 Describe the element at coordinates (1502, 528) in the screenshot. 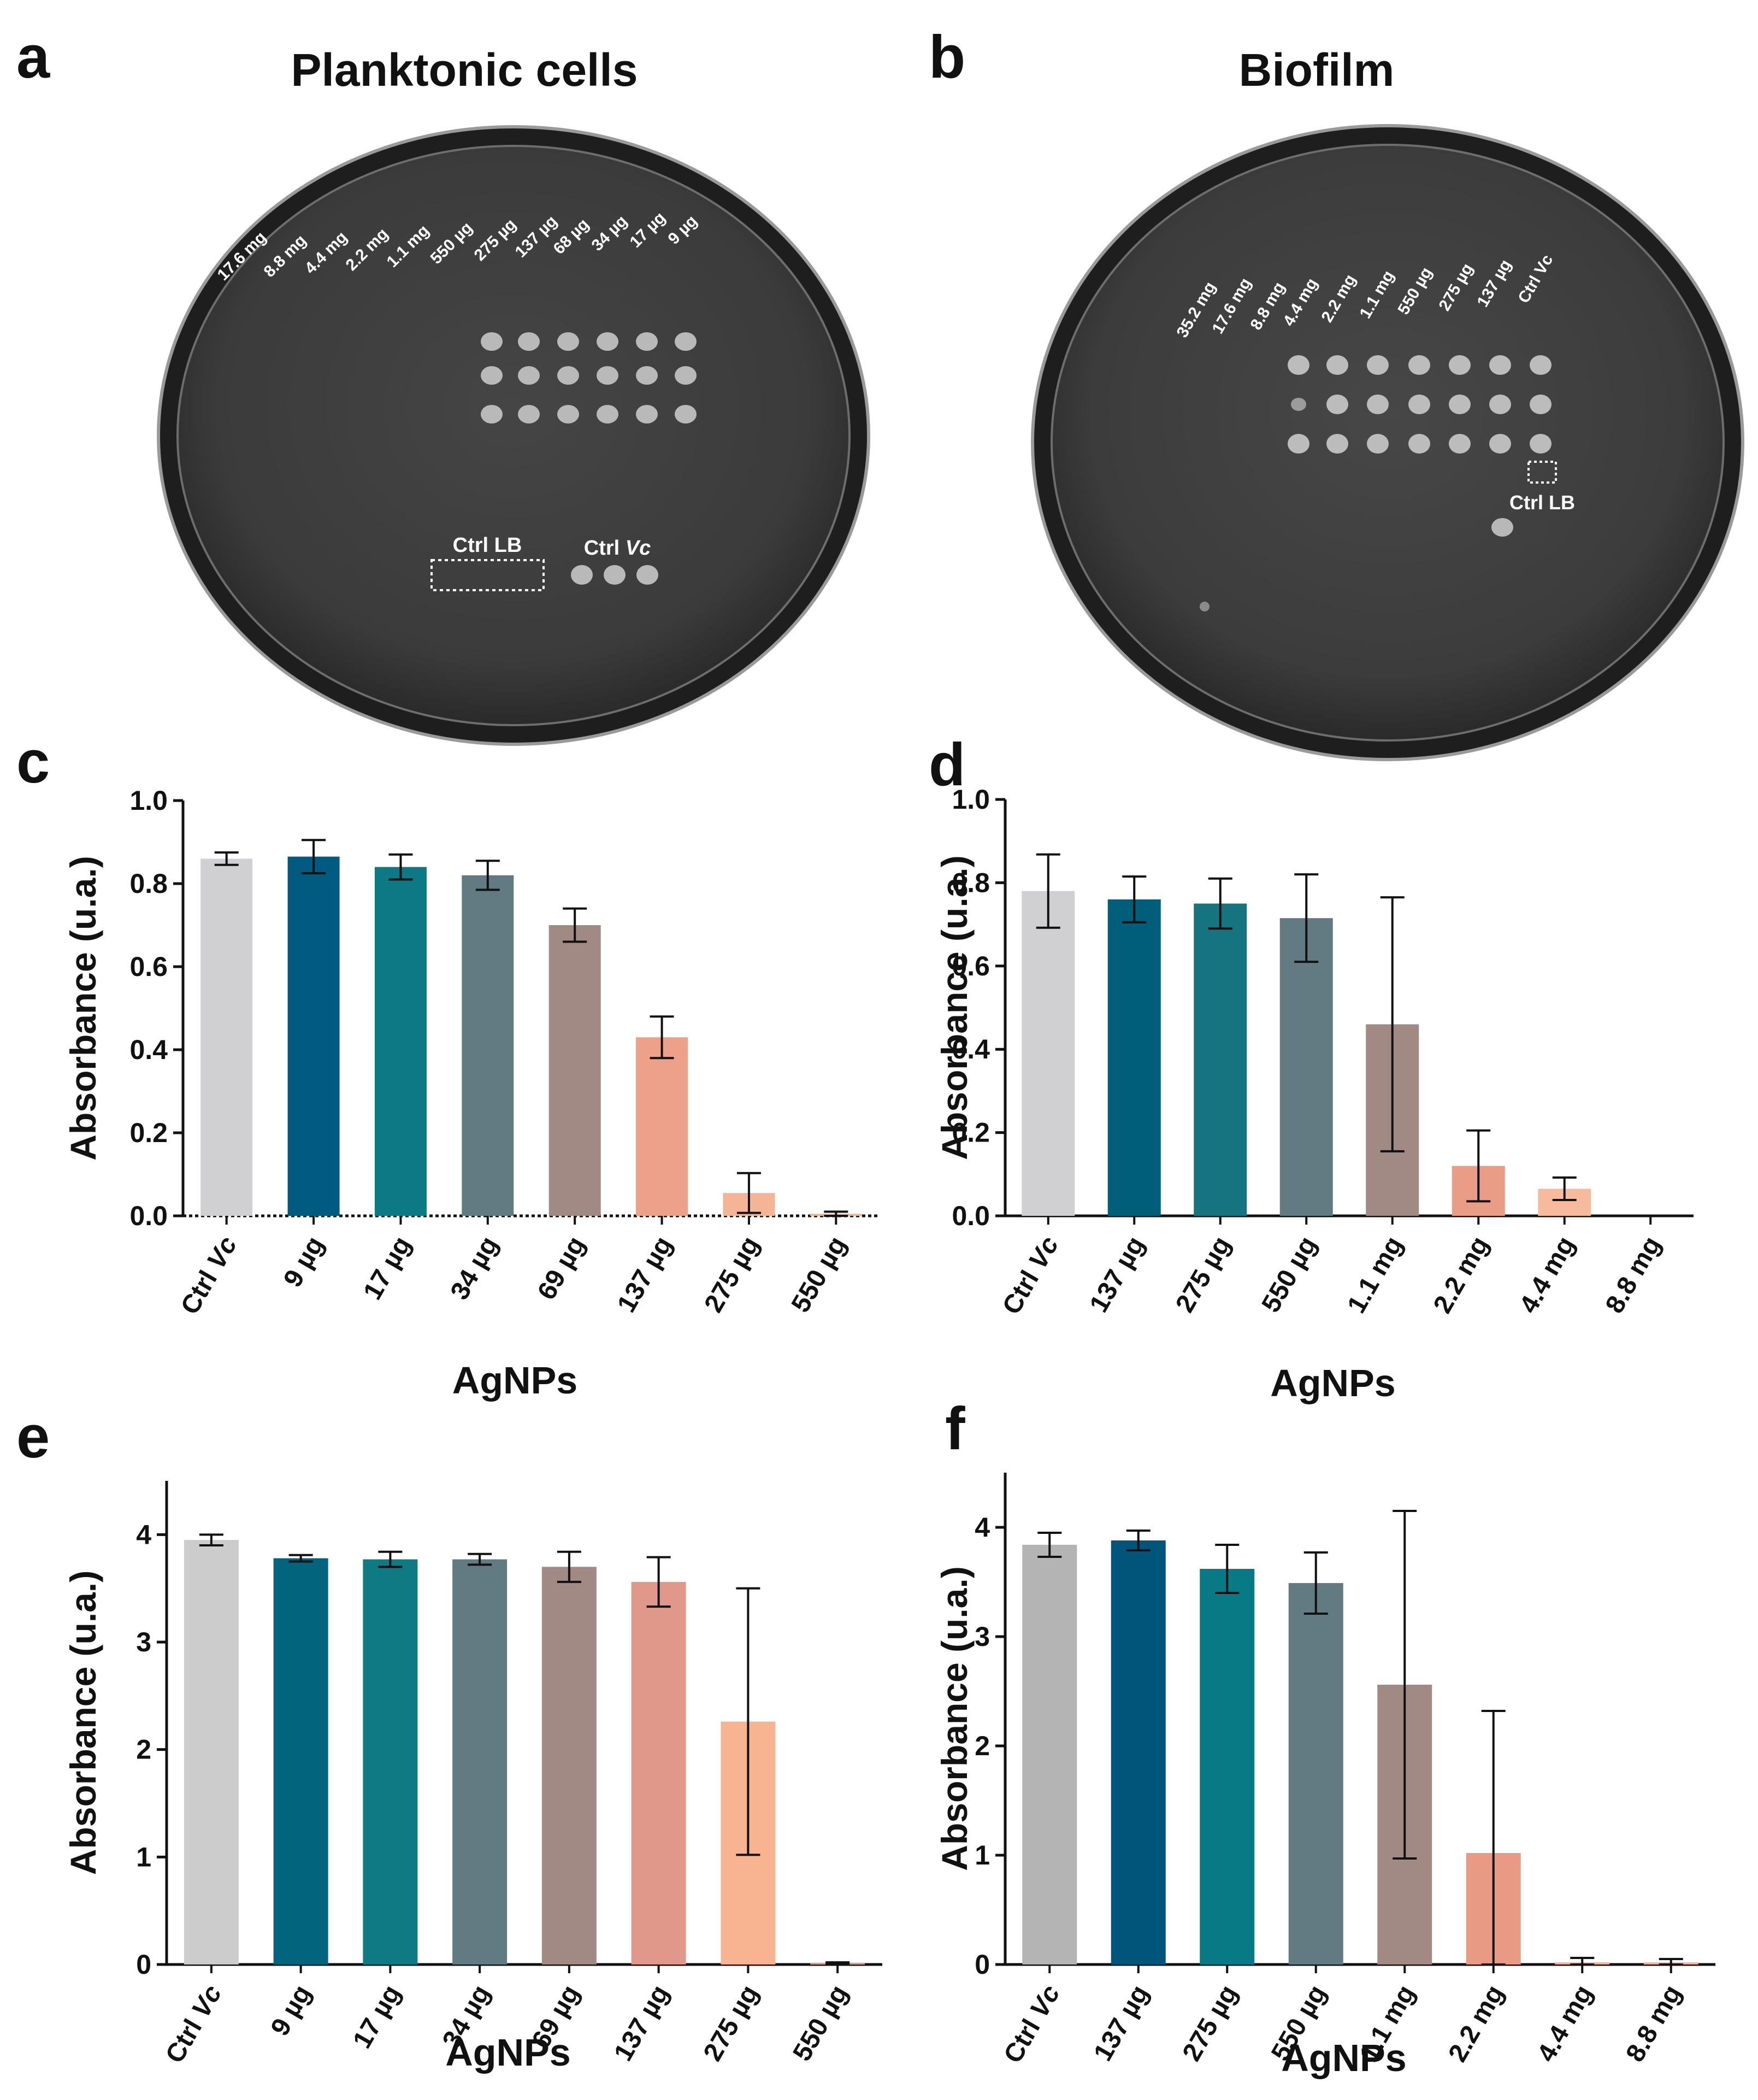

I see `stray-colony-b` at that location.